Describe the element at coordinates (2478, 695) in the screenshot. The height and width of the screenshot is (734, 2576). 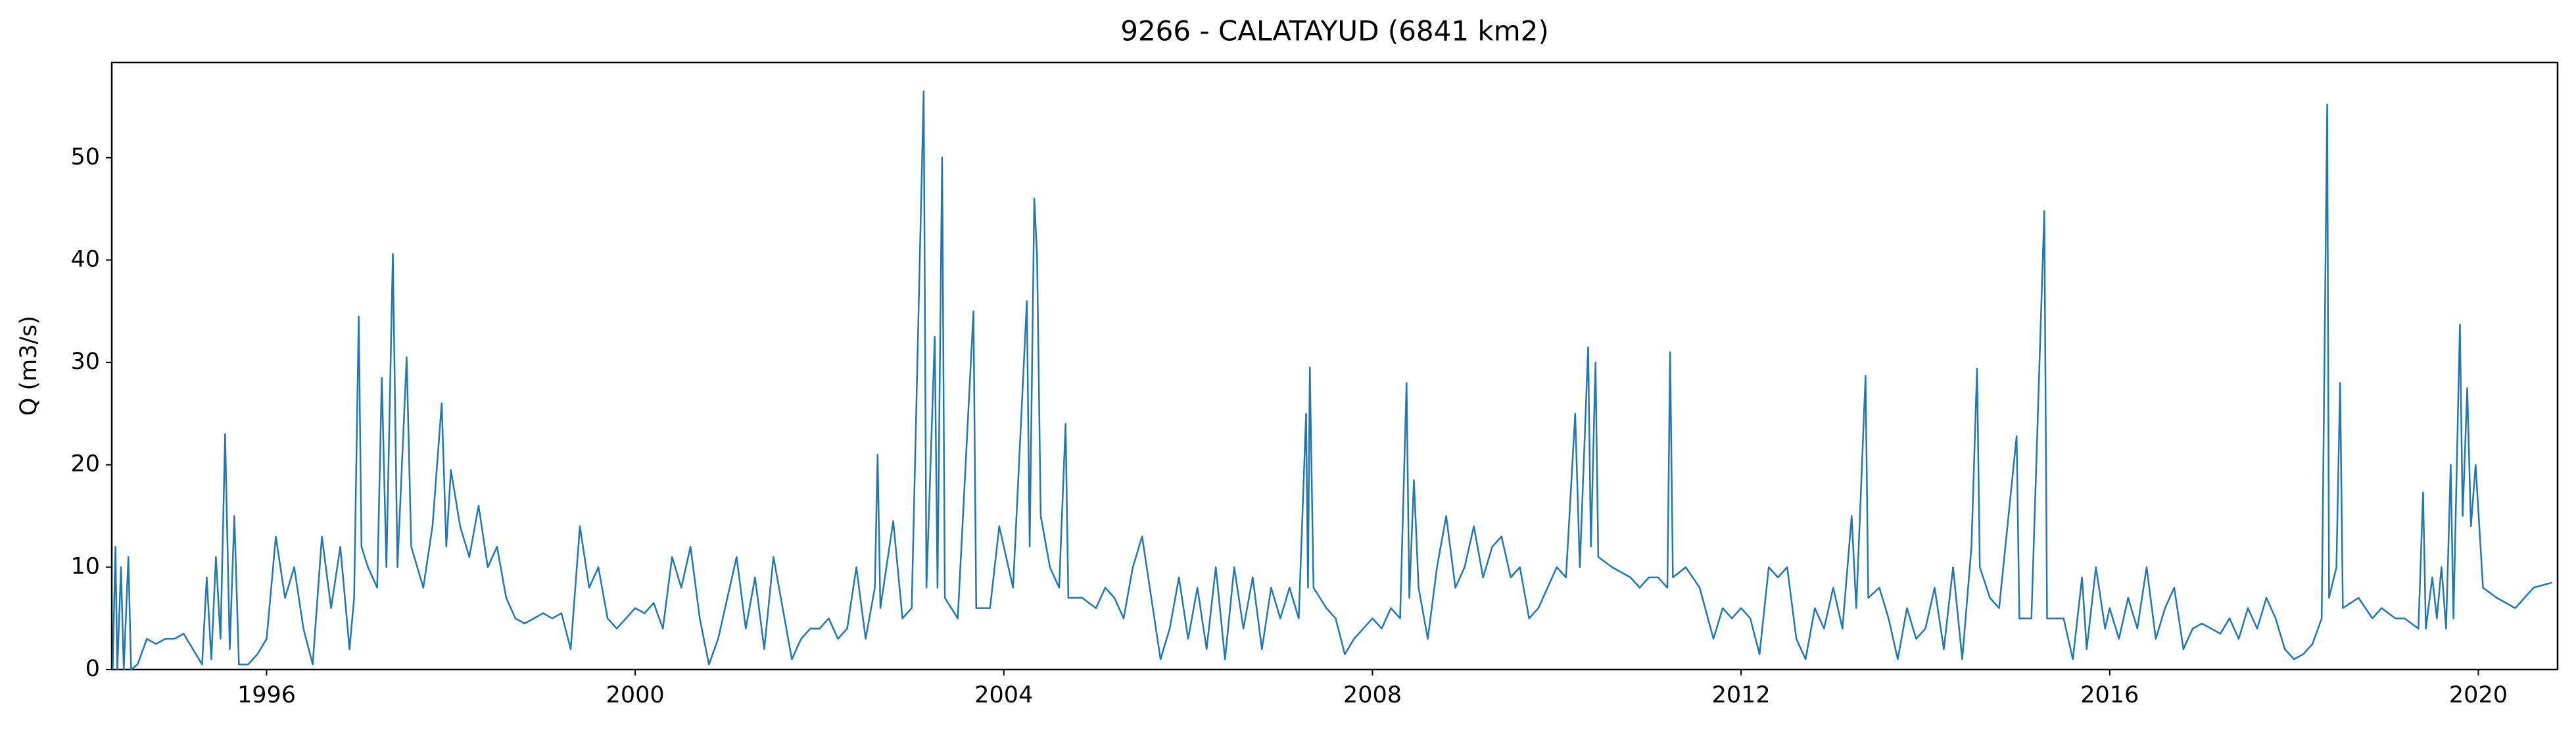
I see `x-tick-label: 2020` at that location.